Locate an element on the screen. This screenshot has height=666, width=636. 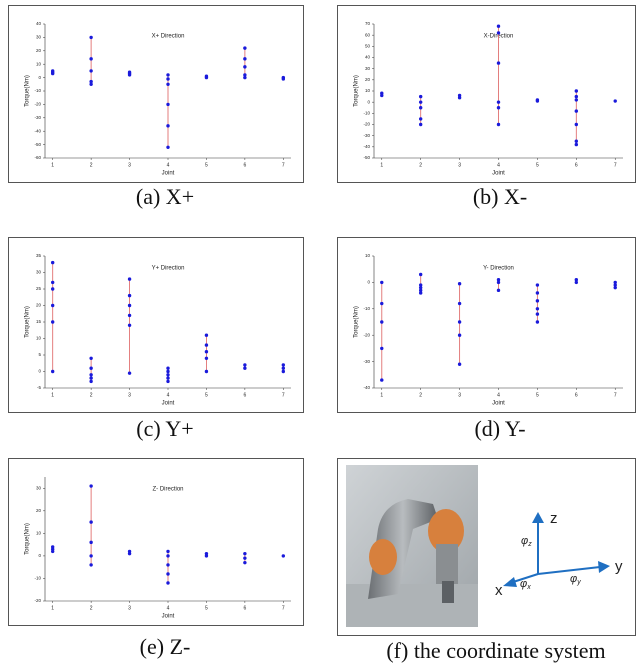
angle-subscript: x is located at coordinates (528, 587).